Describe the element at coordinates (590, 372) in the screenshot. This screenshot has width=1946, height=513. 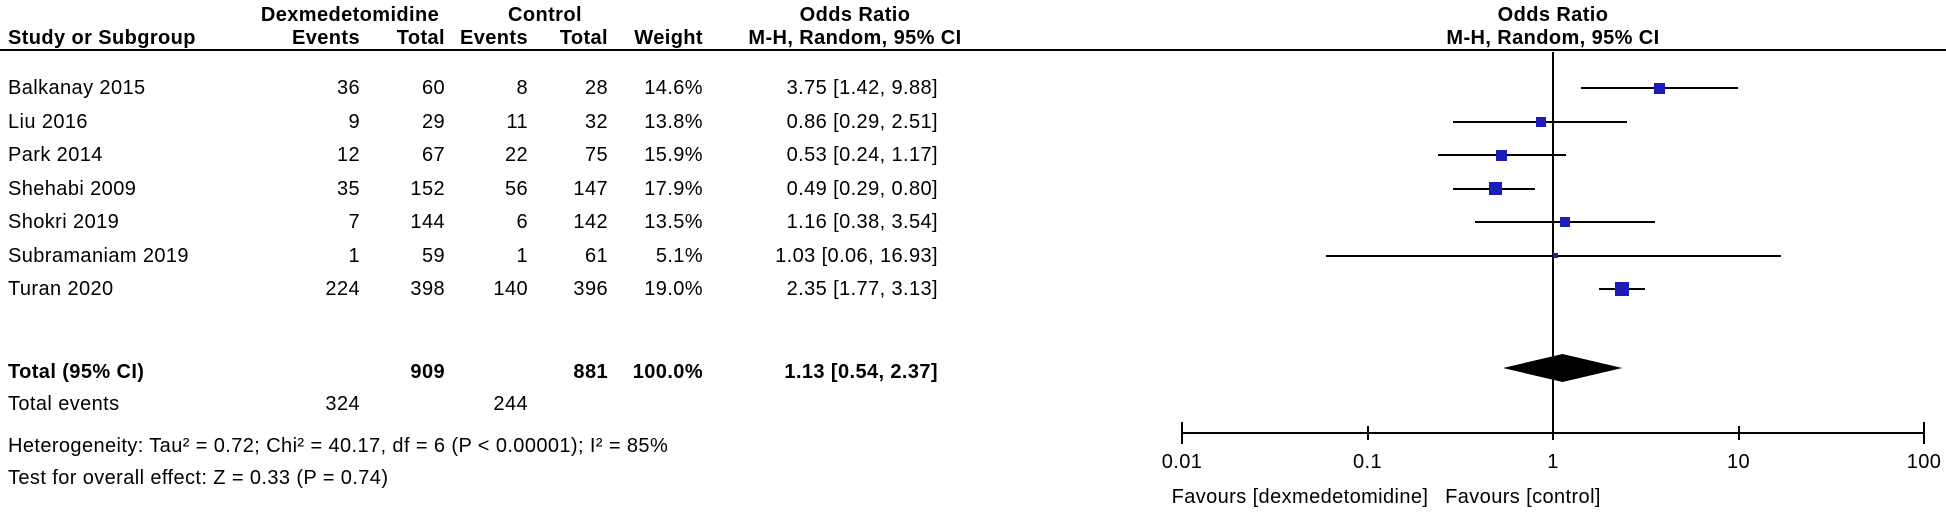
I see `total-ctl-n: 881` at that location.